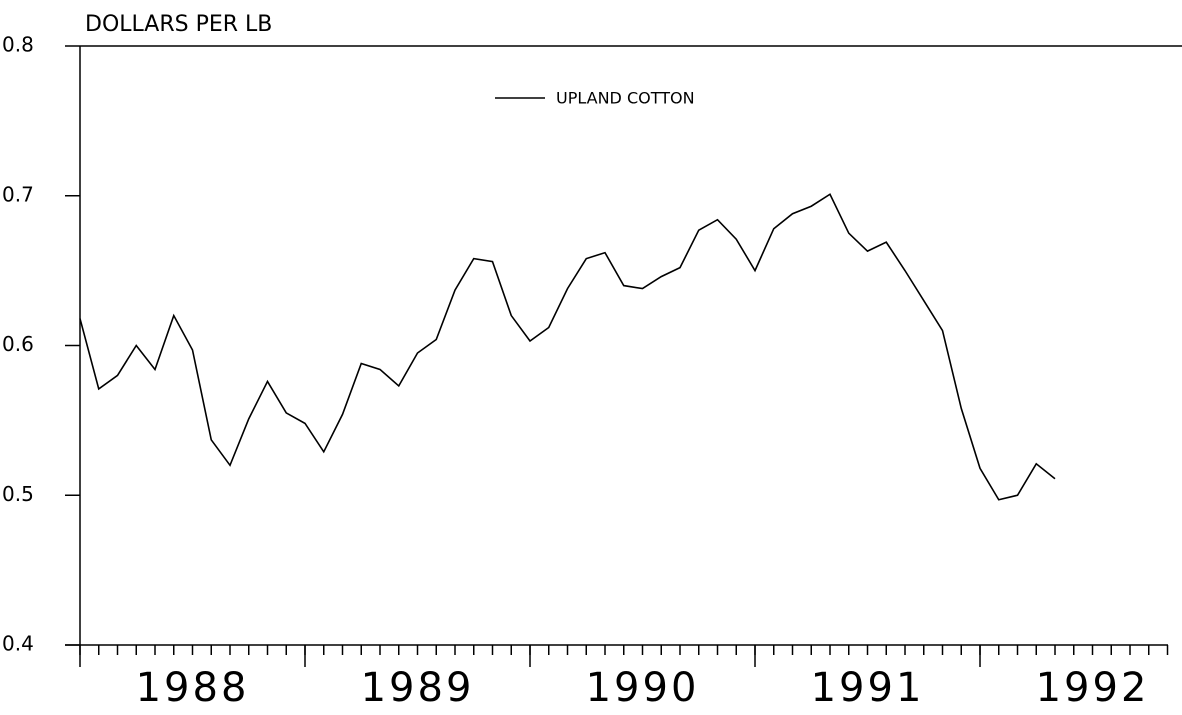  I want to click on y-axis-title: DOLLARS PER LB, so click(178, 24).